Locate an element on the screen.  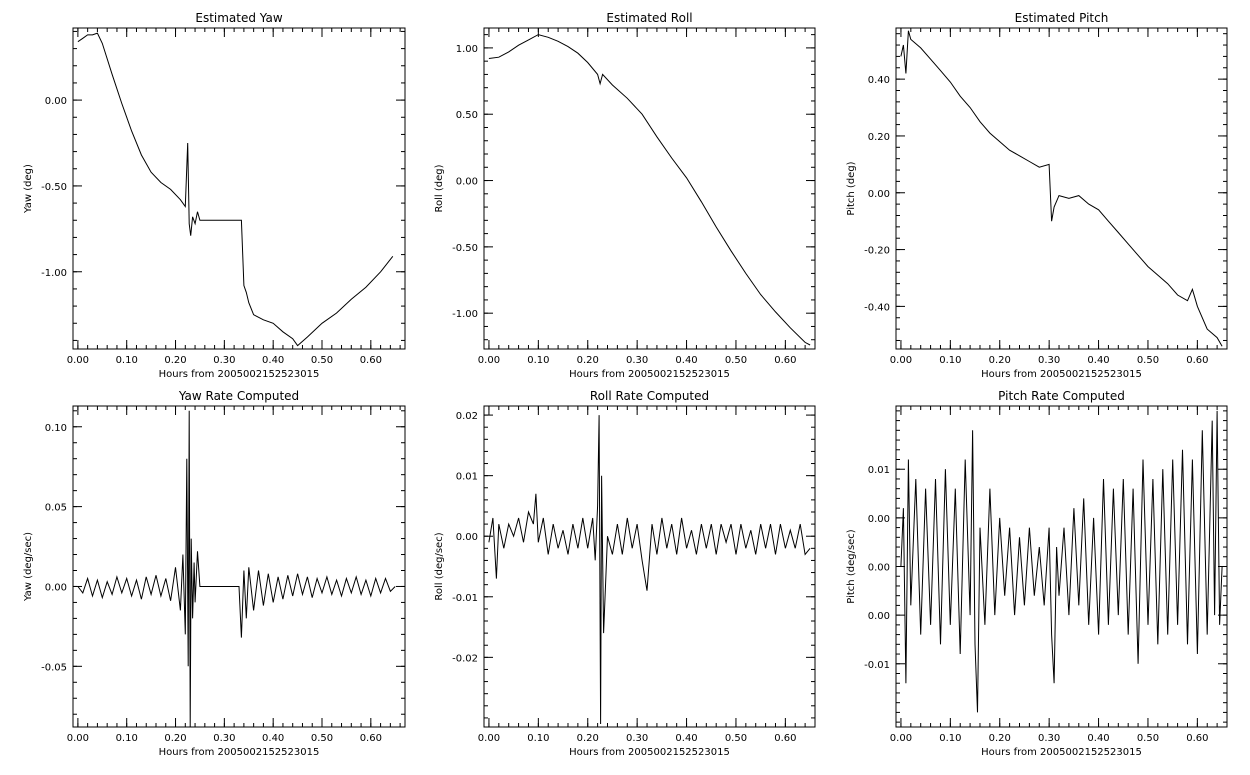
y-tick-label: 0.10 is located at coordinates (56, 428).